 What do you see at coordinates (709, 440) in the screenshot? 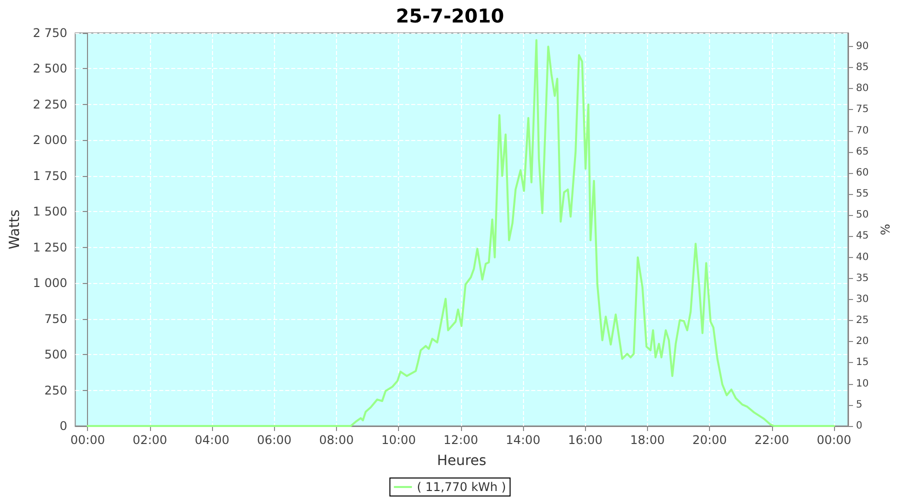
I see `x-tick-label: 20:00` at bounding box center [709, 440].